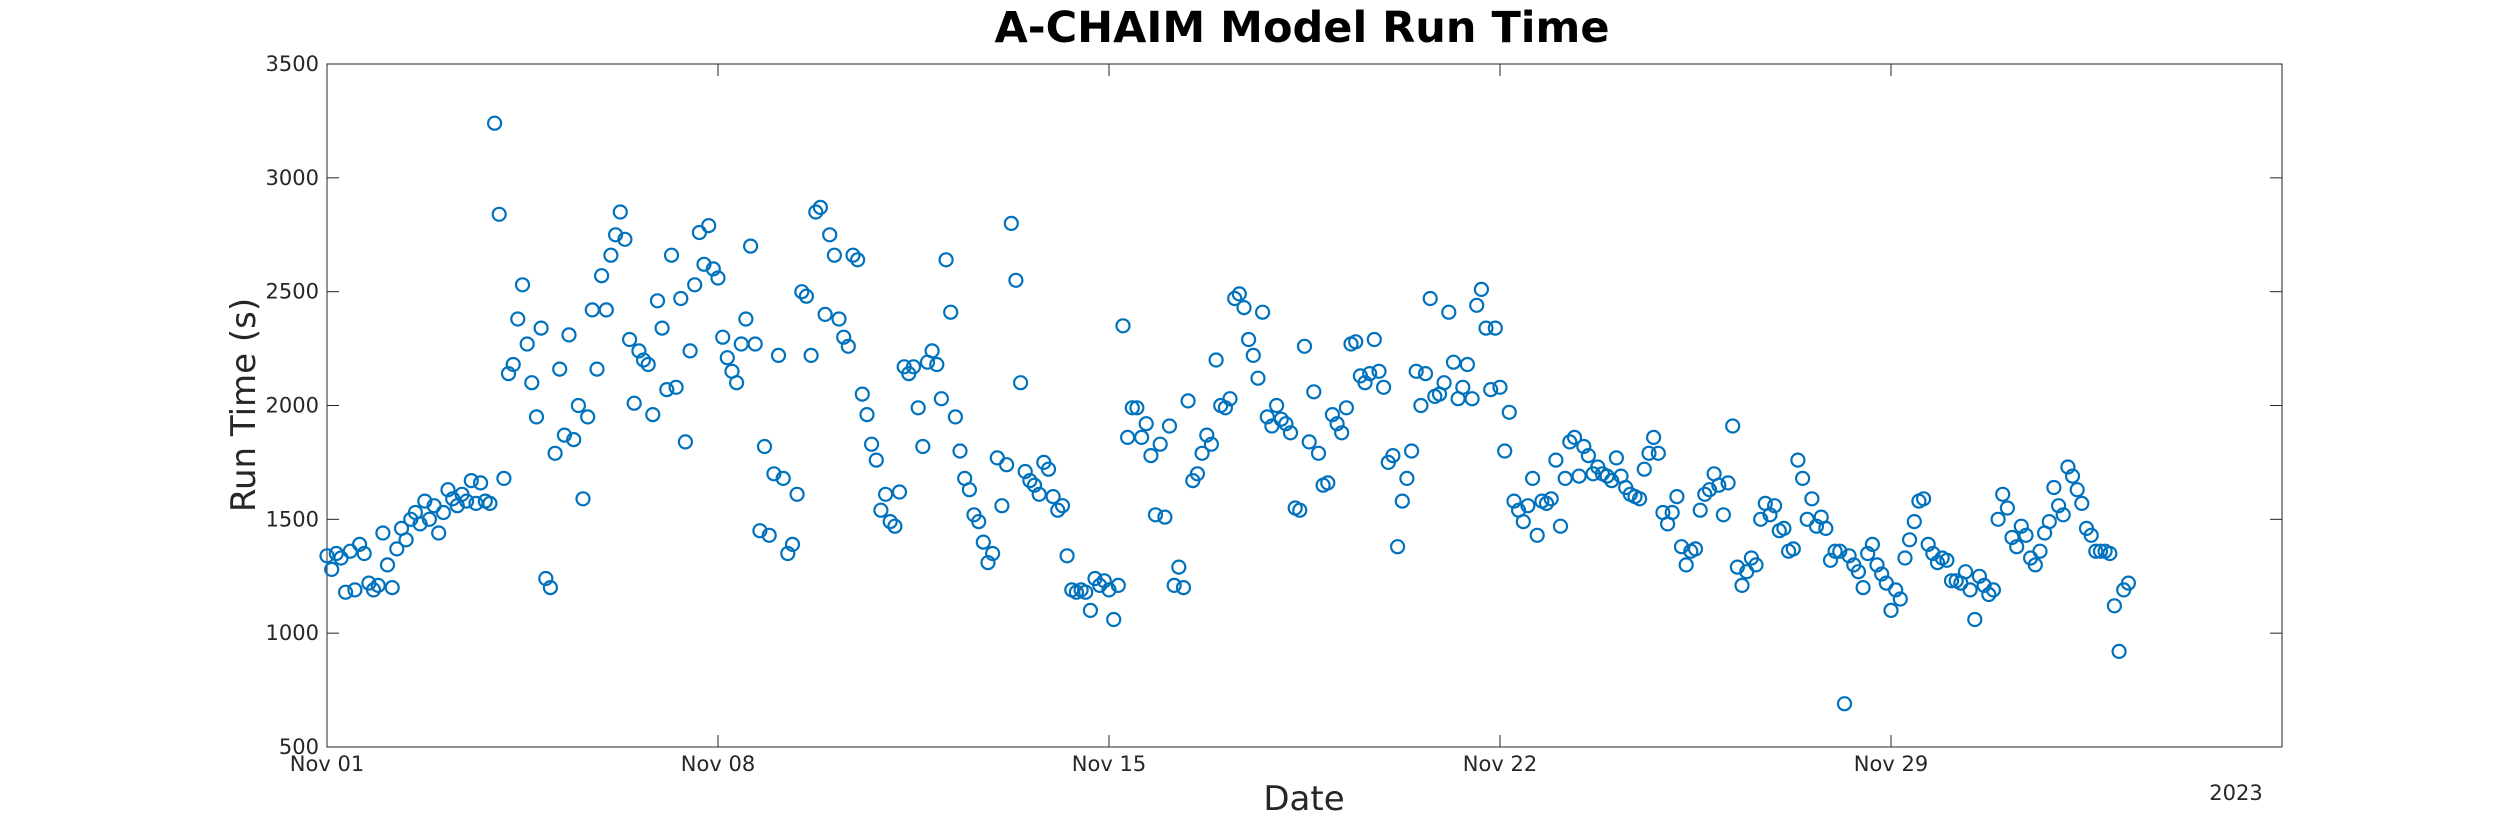  Describe the element at coordinates (292, 633) in the screenshot. I see `y-tick-label: 1000` at that location.